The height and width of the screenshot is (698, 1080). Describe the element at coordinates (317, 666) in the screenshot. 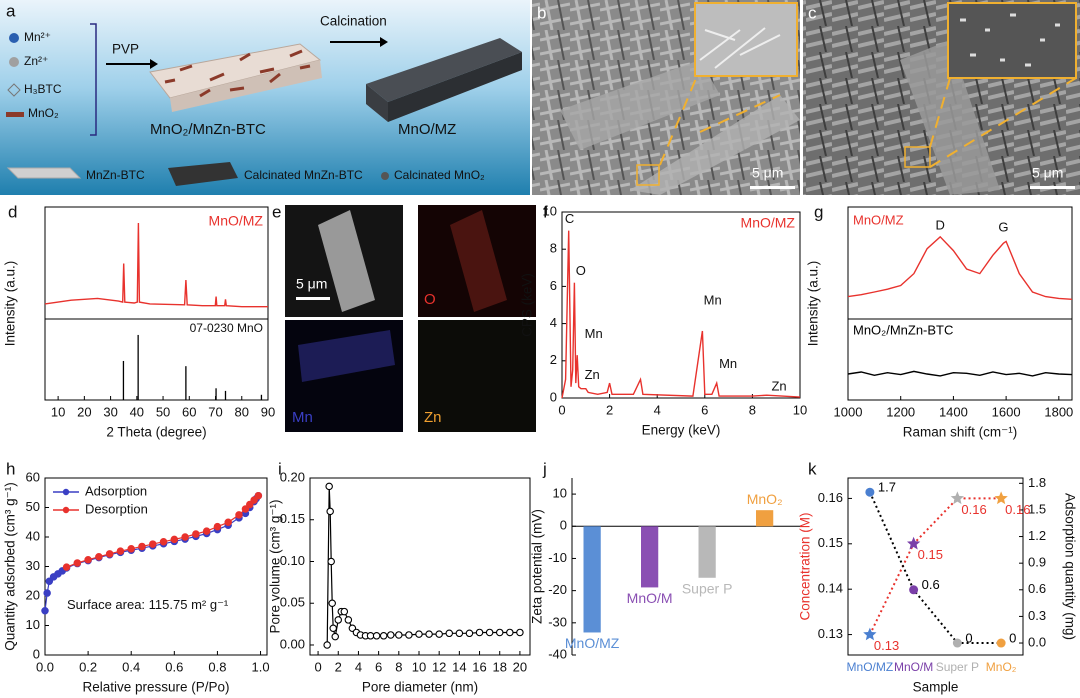

I see `x-tick-label: 0` at that location.